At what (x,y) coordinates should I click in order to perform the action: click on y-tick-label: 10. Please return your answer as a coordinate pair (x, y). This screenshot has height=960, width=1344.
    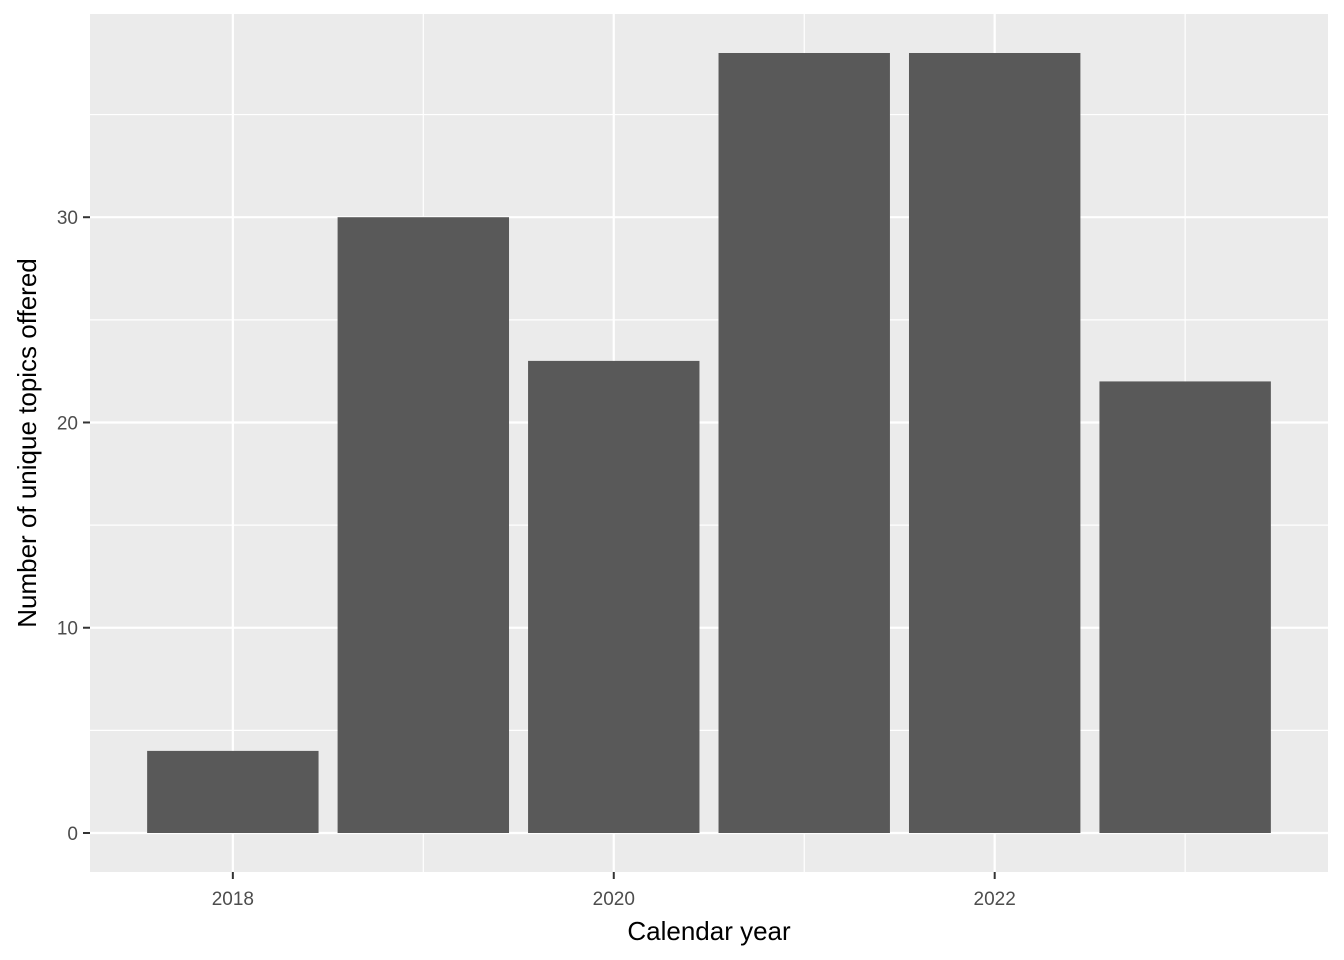
    Looking at the image, I should click on (67, 629).